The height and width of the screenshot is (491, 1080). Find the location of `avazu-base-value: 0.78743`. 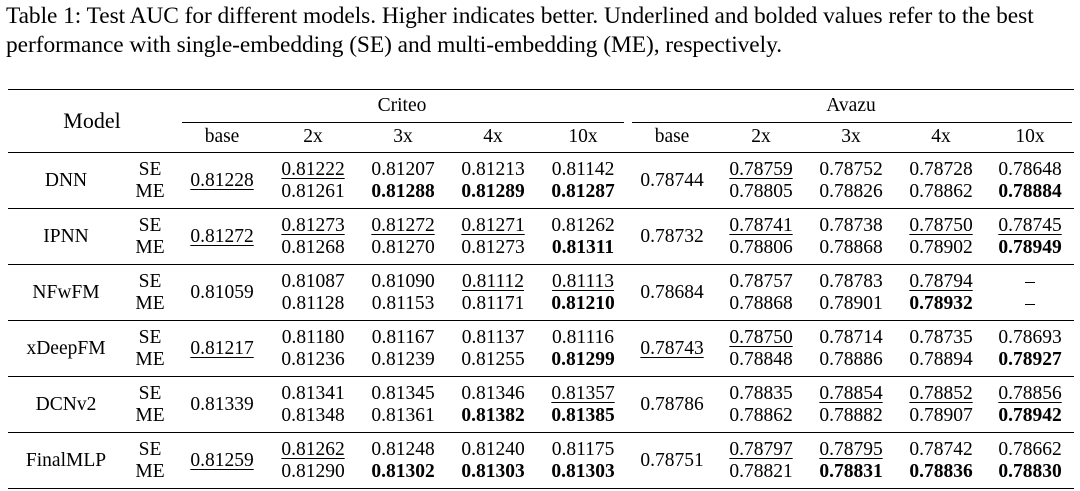

avazu-base-value: 0.78743 is located at coordinates (672, 348).